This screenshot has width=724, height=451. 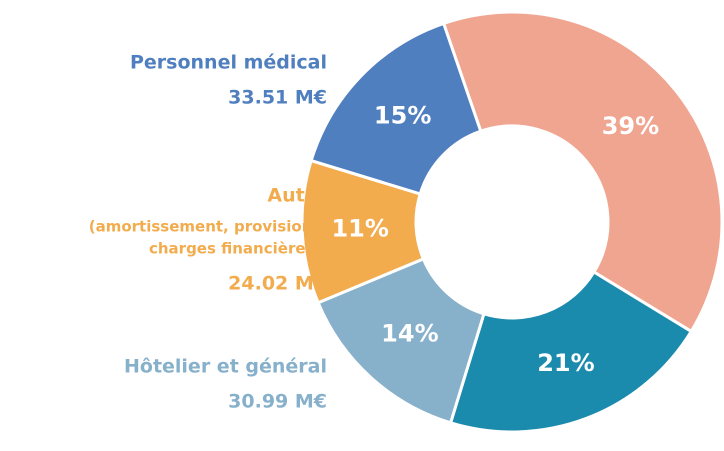 What do you see at coordinates (402, 115) in the screenshot?
I see `value-label: 15%` at bounding box center [402, 115].